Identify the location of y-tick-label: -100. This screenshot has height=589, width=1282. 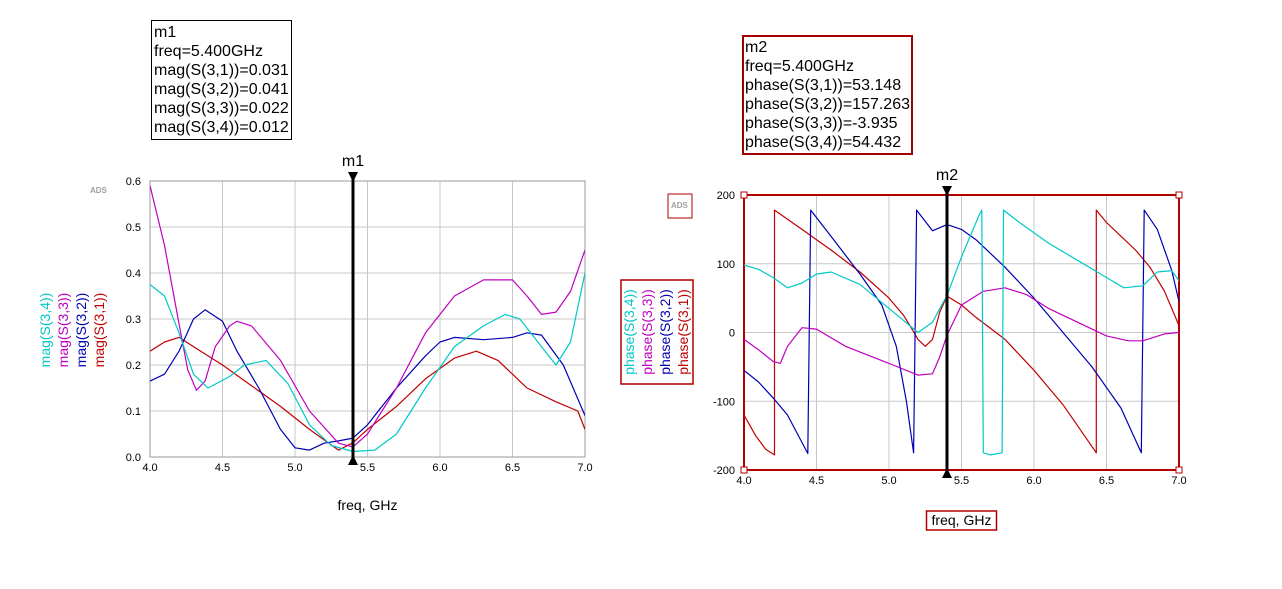
(724, 402).